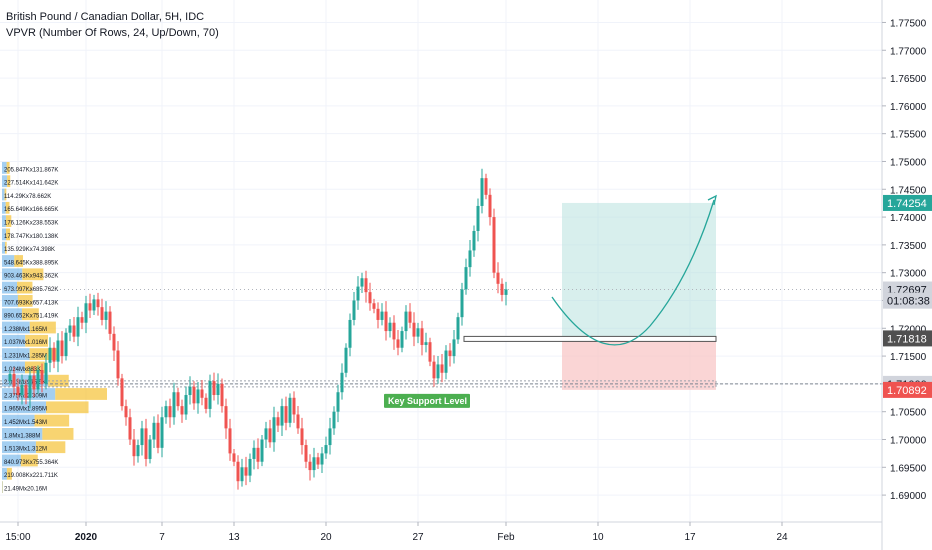 This screenshot has width=932, height=550. I want to click on support-label-box, so click(427, 400).